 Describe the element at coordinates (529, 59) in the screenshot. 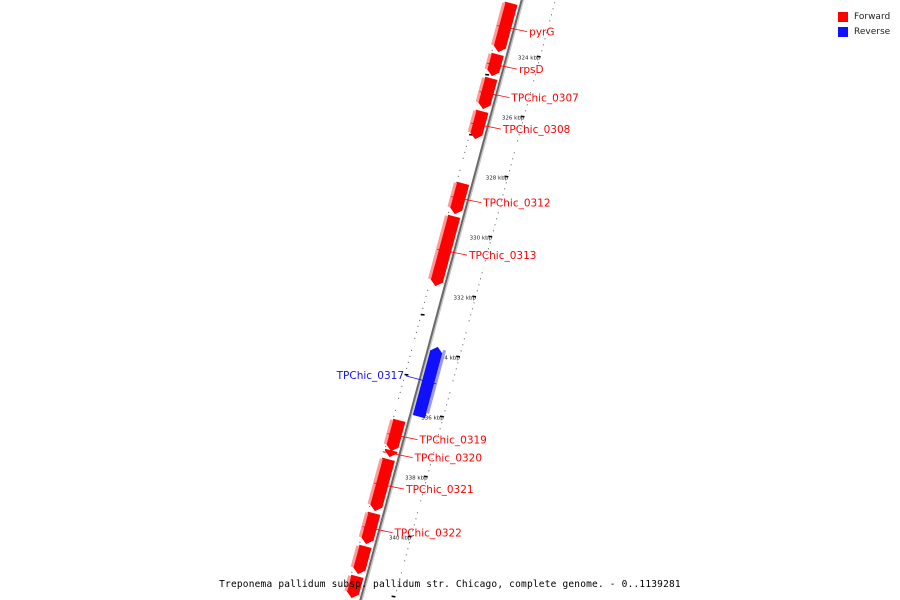

I see `scale-label: 324 kbp` at that location.